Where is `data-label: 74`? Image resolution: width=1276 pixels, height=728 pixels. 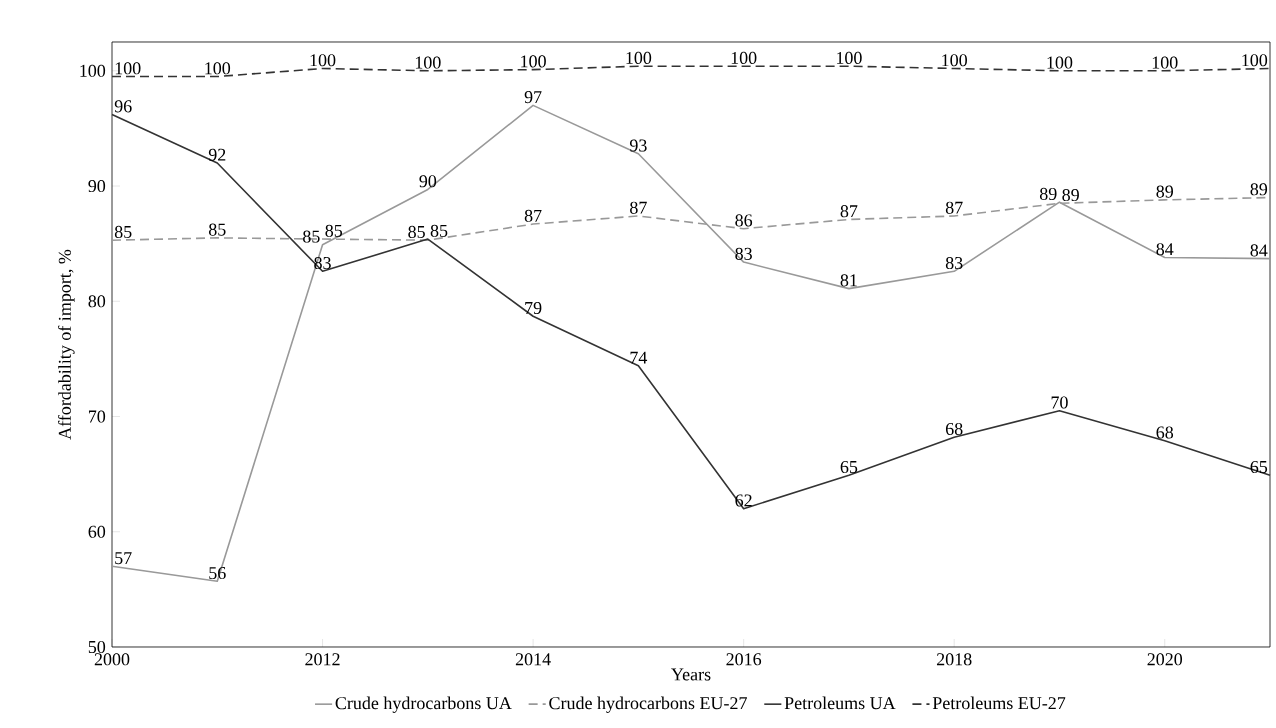 data-label: 74 is located at coordinates (639, 357).